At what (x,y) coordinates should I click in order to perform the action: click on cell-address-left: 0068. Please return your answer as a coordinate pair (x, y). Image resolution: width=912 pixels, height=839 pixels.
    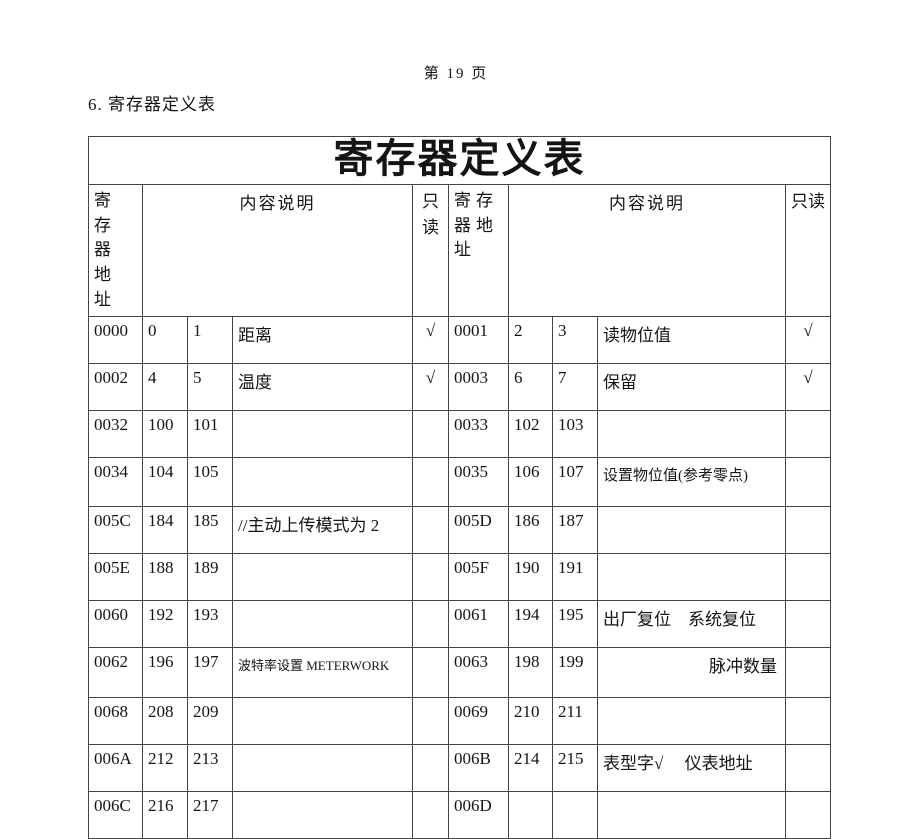
    Looking at the image, I should click on (115, 721).